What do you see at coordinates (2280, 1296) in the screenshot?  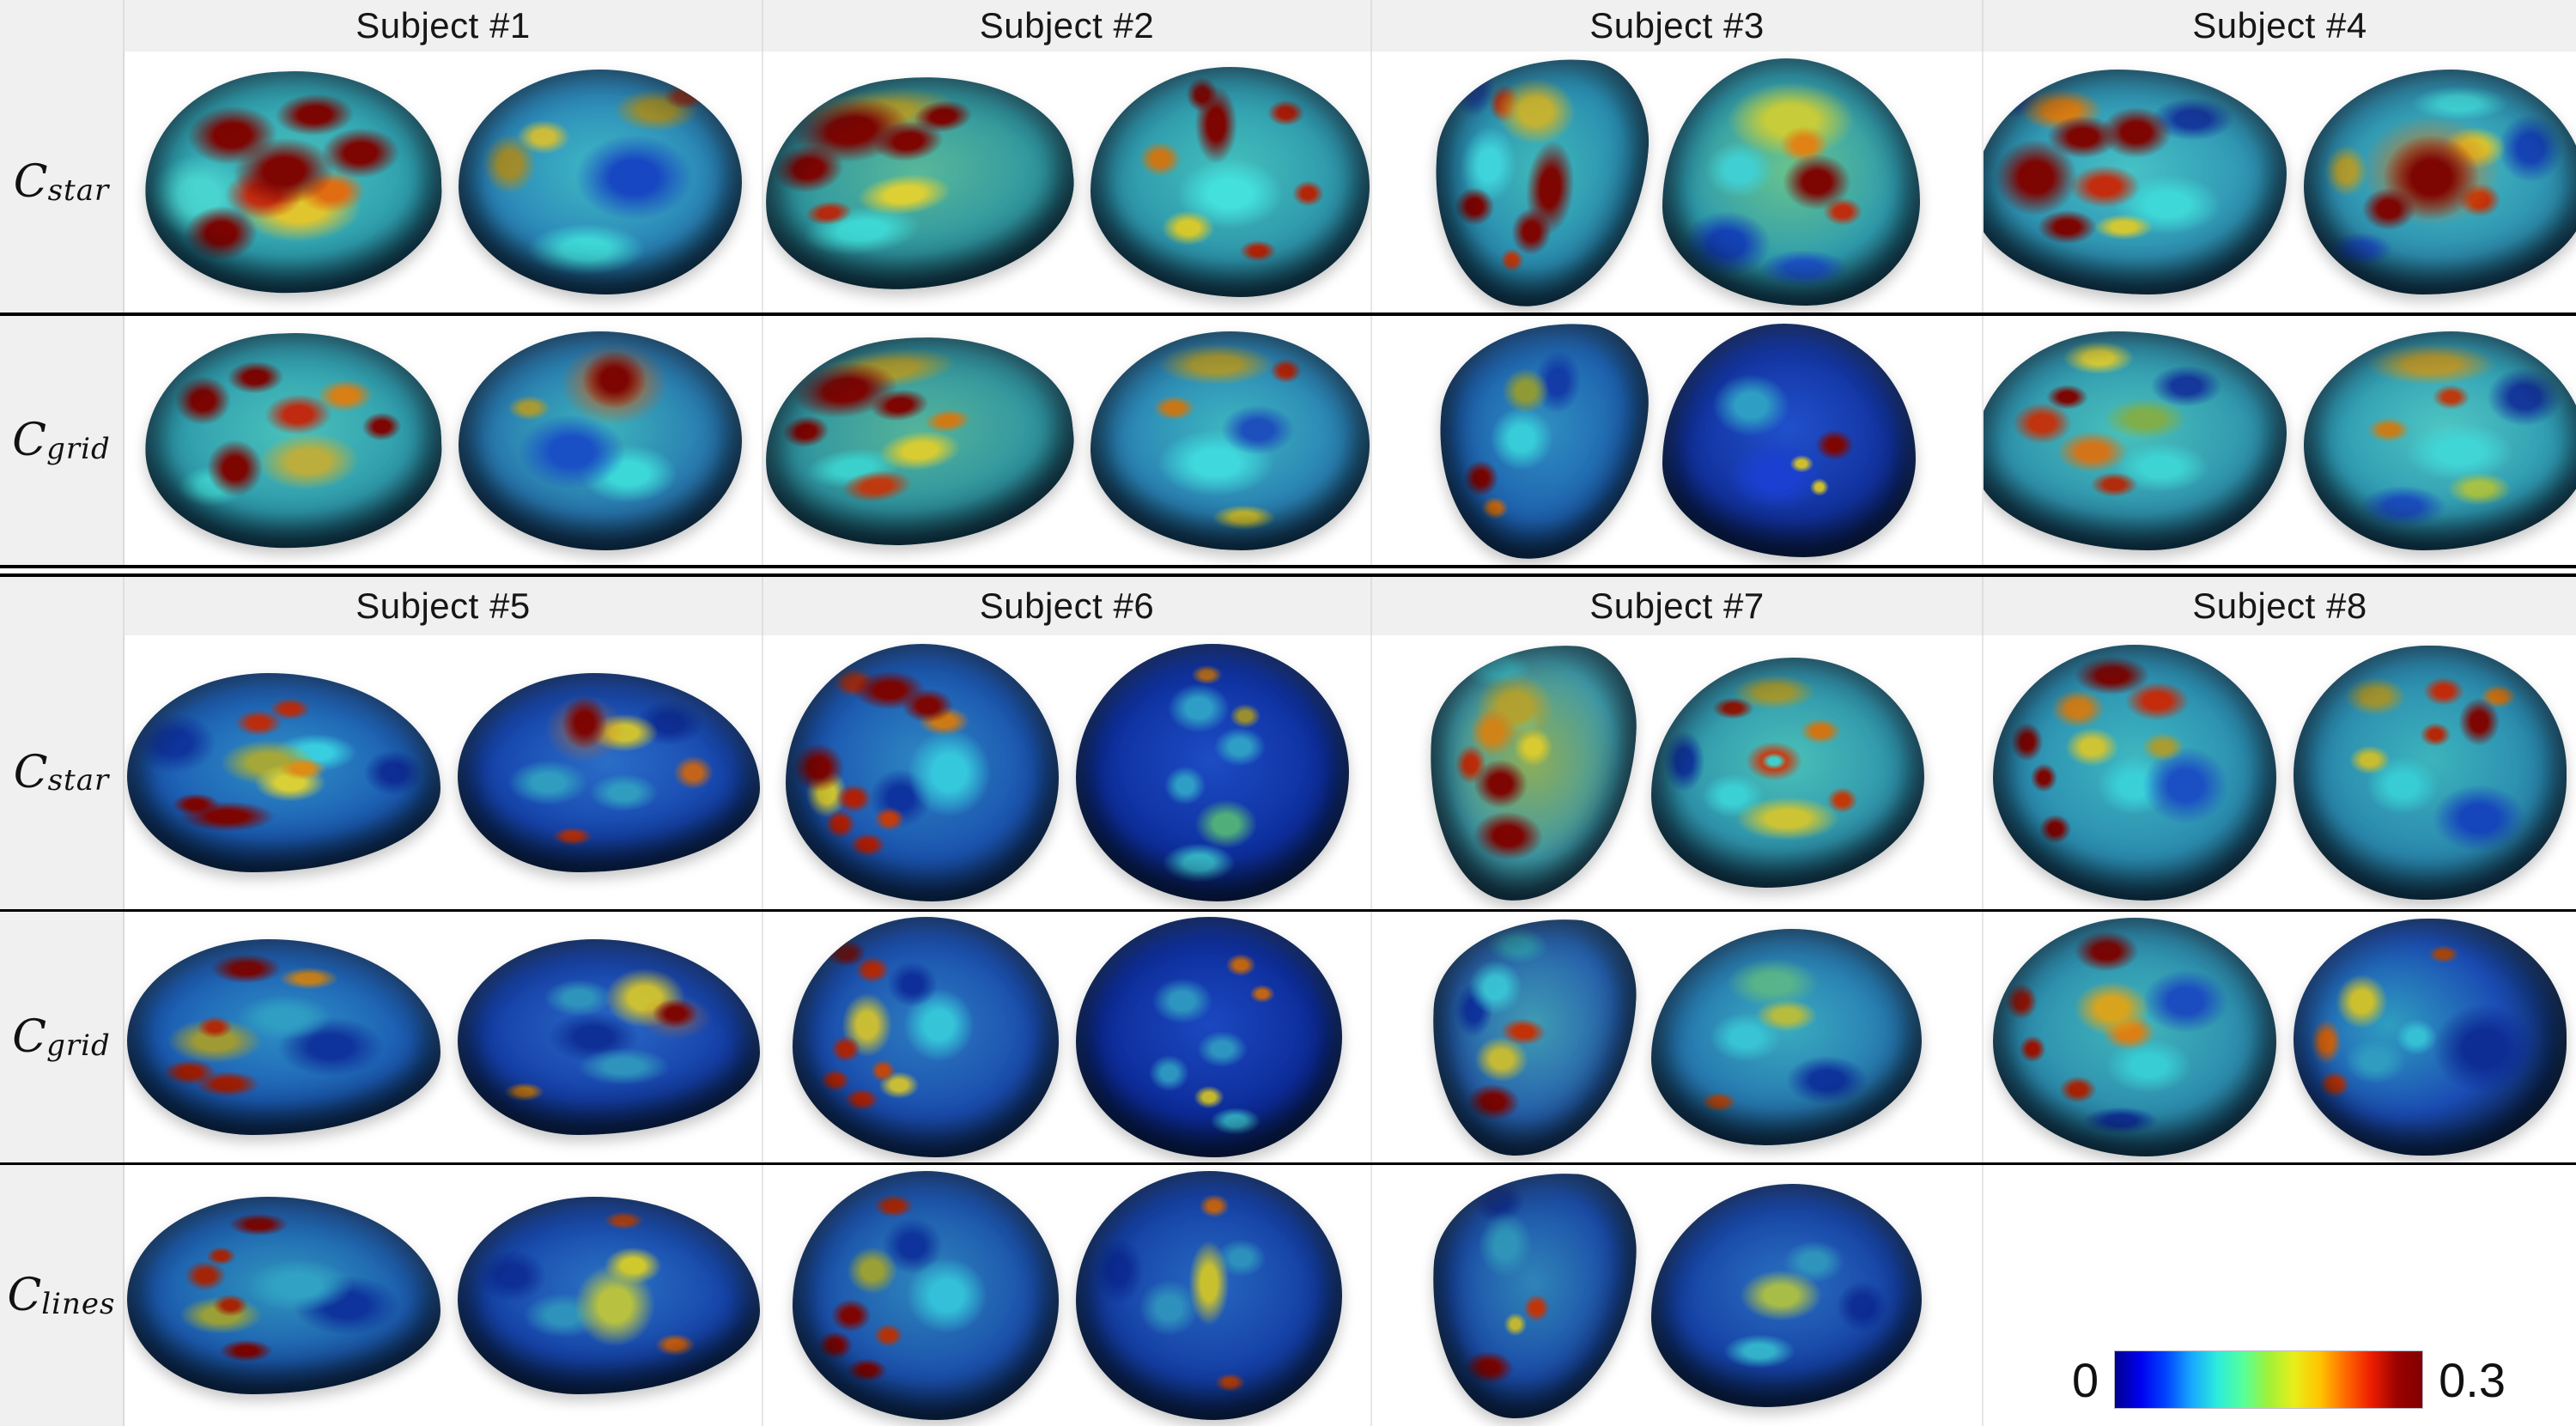 I see `mesh-cell-s8-clines-empty: 0 0.3` at bounding box center [2280, 1296].